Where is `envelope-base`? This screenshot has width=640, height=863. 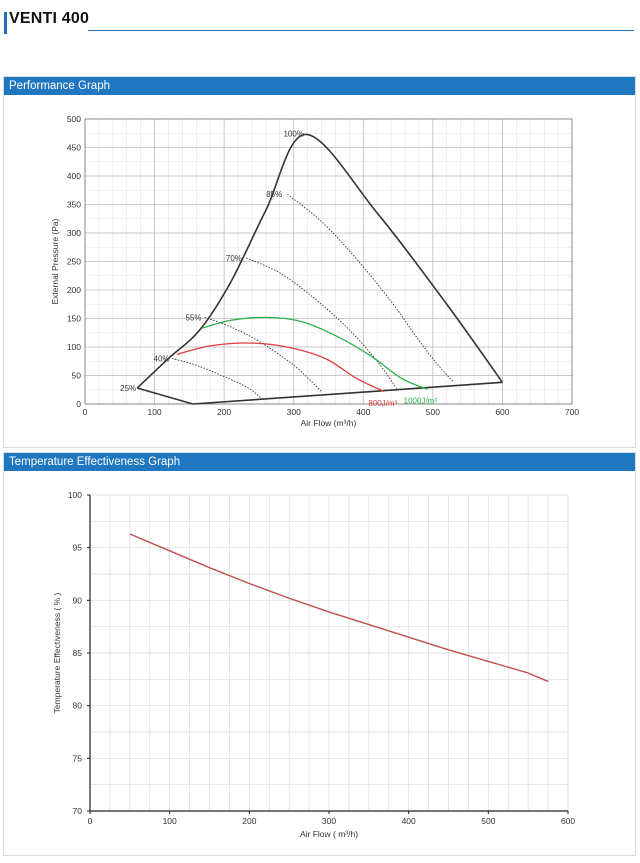
envelope-base is located at coordinates (319, 393).